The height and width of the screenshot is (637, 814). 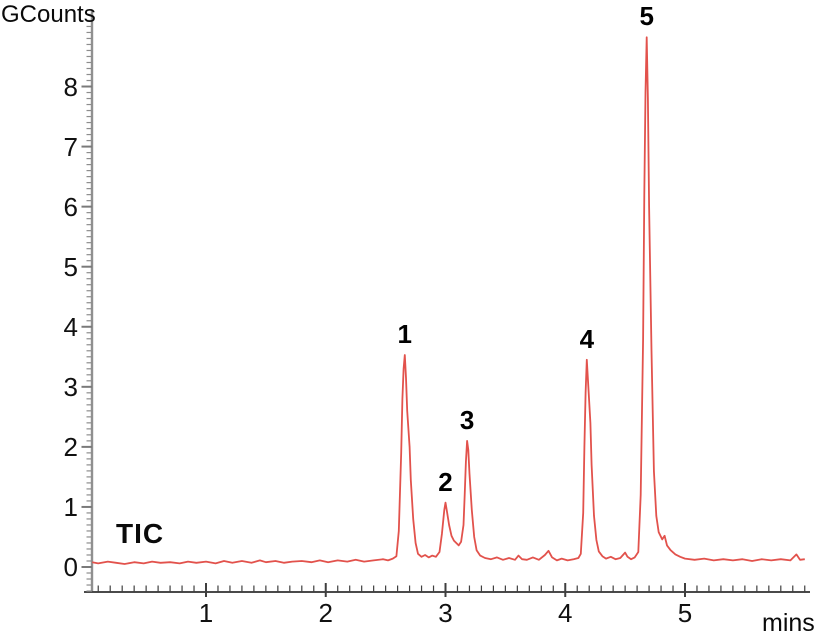 What do you see at coordinates (405, 333) in the screenshot?
I see `peak-label: 1` at bounding box center [405, 333].